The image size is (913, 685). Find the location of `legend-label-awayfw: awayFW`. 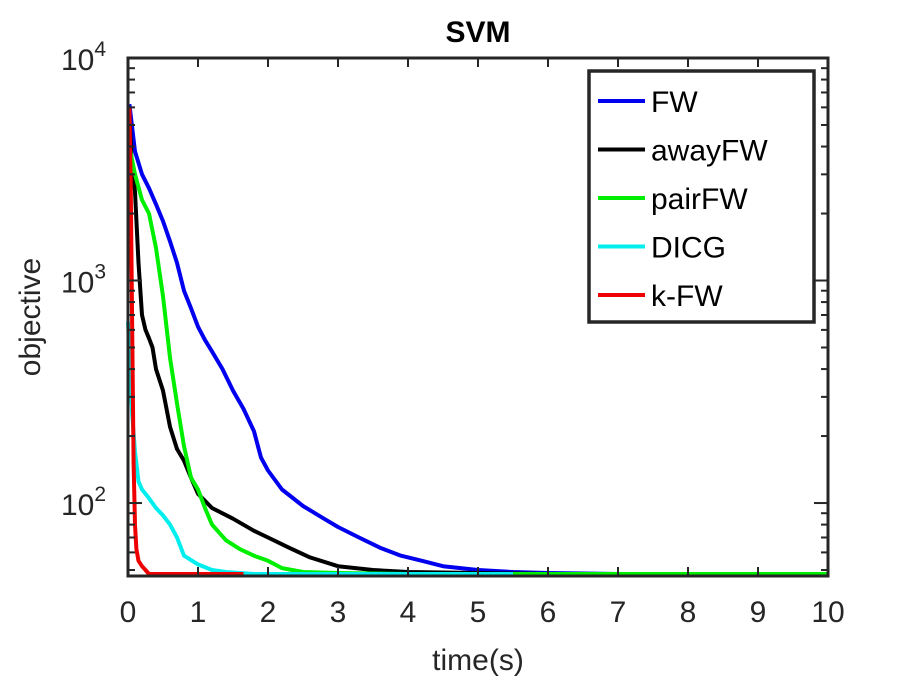

legend-label-awayfw: awayFW is located at coordinates (709, 151).